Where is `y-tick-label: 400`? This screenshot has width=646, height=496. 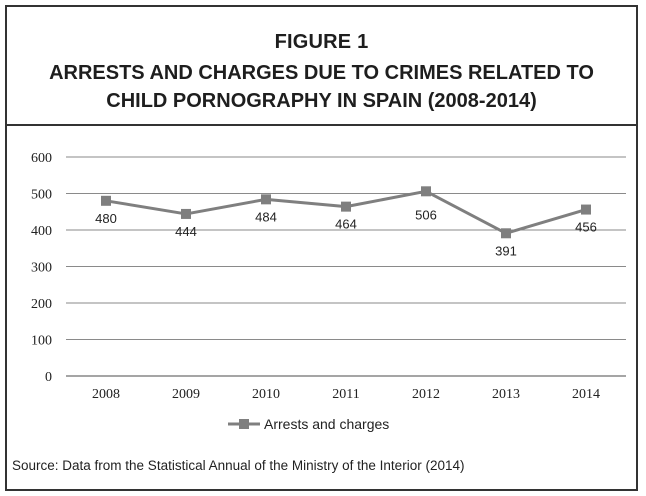
y-tick-label: 400 is located at coordinates (41, 231).